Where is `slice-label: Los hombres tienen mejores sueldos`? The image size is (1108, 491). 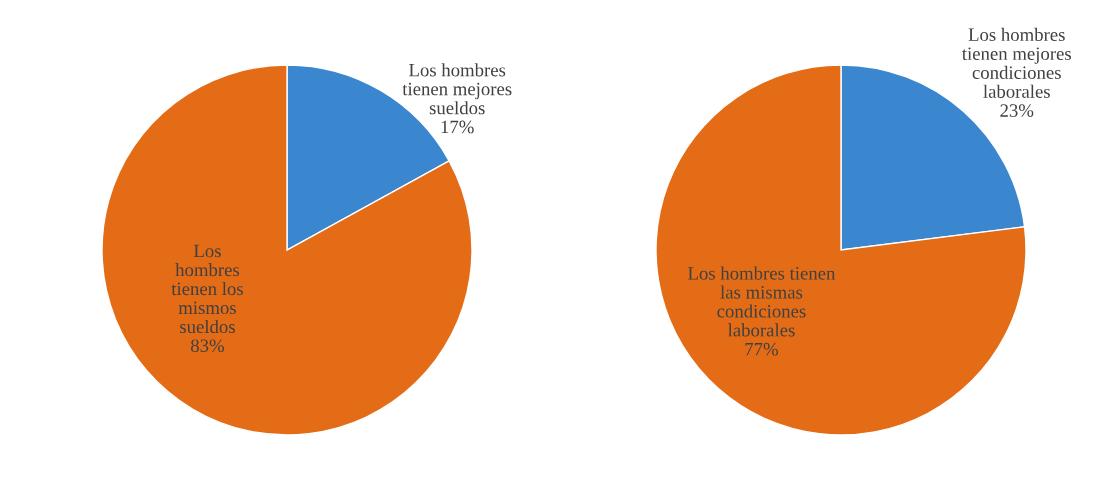 slice-label: Los hombres tienen mejores sueldos is located at coordinates (457, 89).